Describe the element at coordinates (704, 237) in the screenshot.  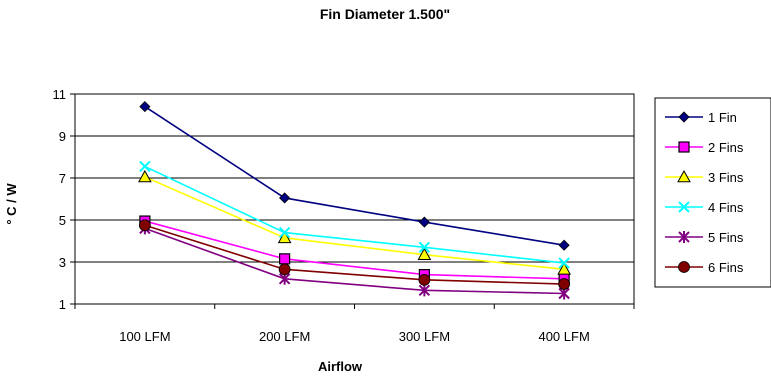
I see `legend-item: 5 Fins` at that location.